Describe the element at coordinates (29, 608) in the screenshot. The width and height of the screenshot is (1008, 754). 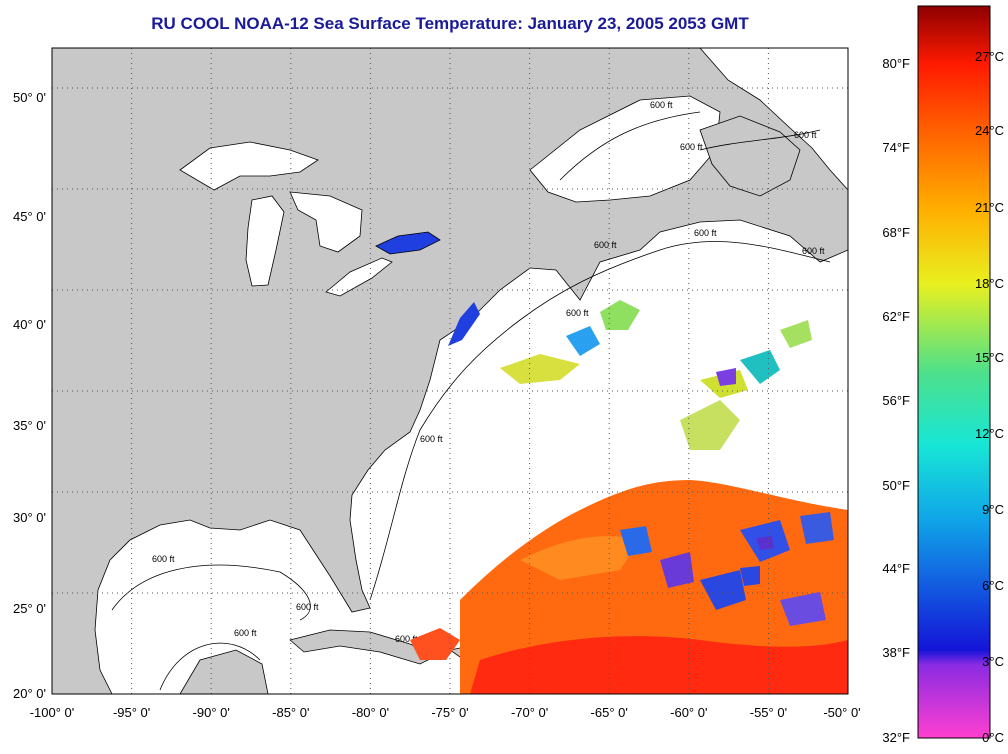
I see `svg-text: 25° 0'` at that location.